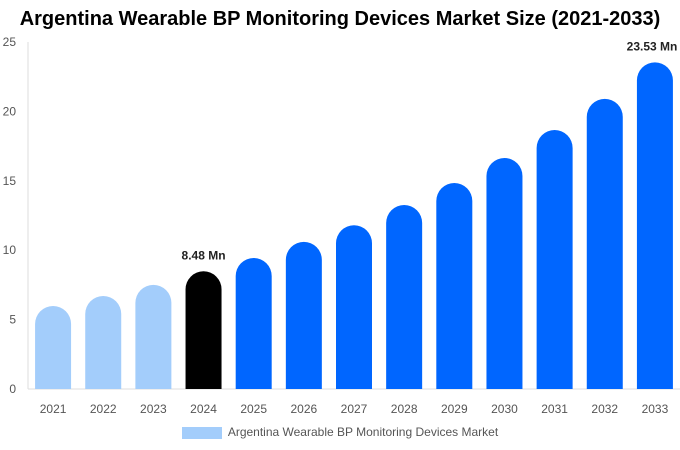  I want to click on bar-2023, so click(153, 336).